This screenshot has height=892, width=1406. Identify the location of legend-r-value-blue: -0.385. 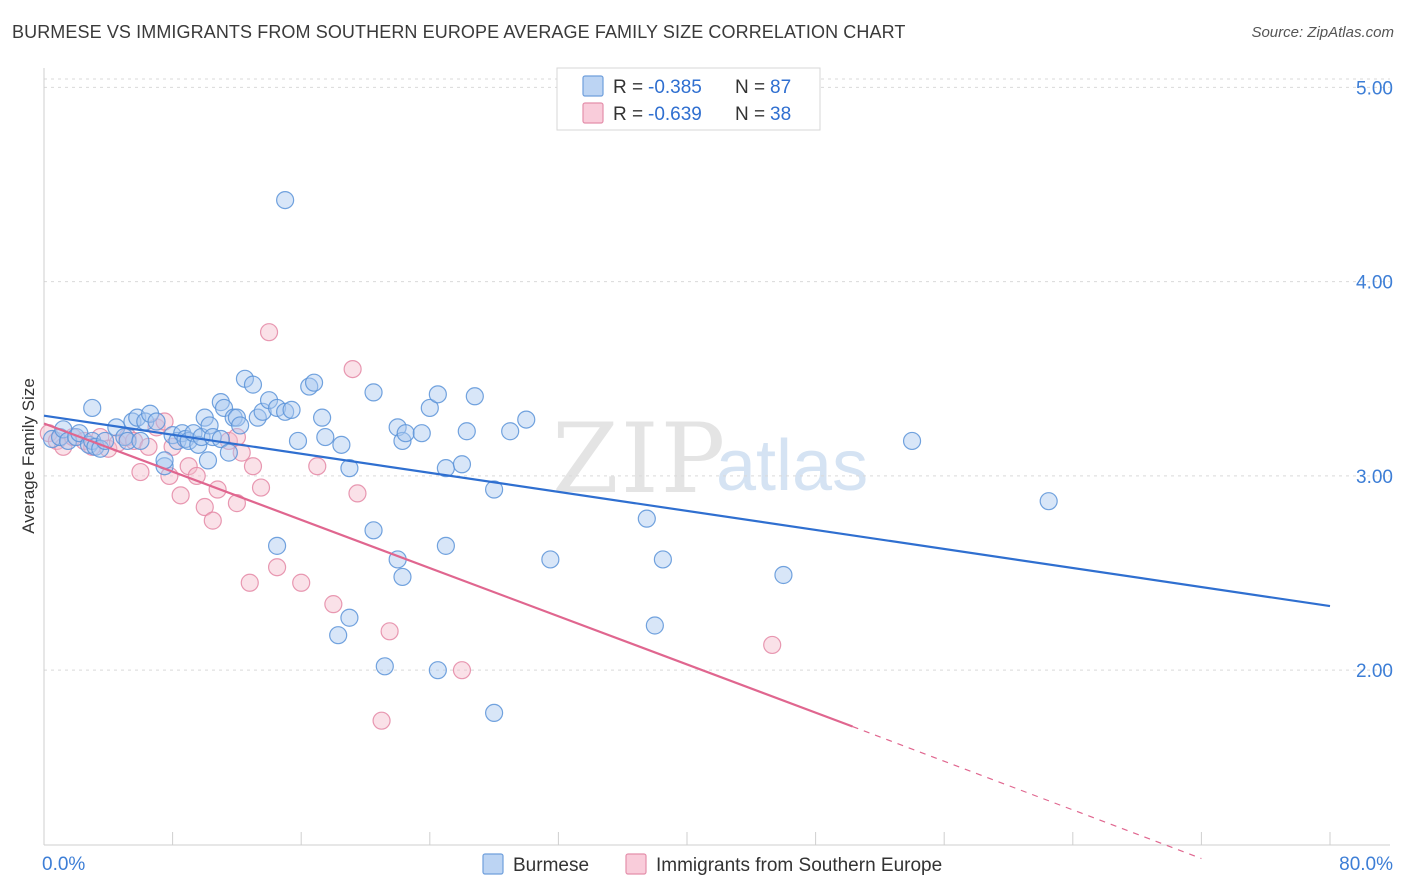
(675, 87).